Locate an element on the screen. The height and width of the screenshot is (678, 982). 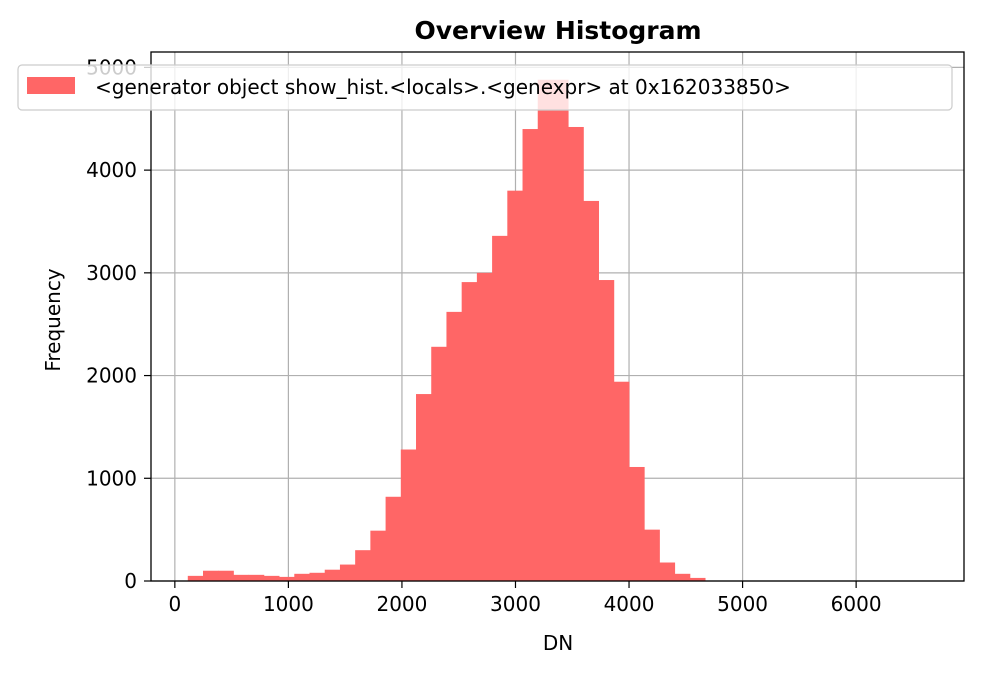
x-axis-label: DN is located at coordinates (558, 643).